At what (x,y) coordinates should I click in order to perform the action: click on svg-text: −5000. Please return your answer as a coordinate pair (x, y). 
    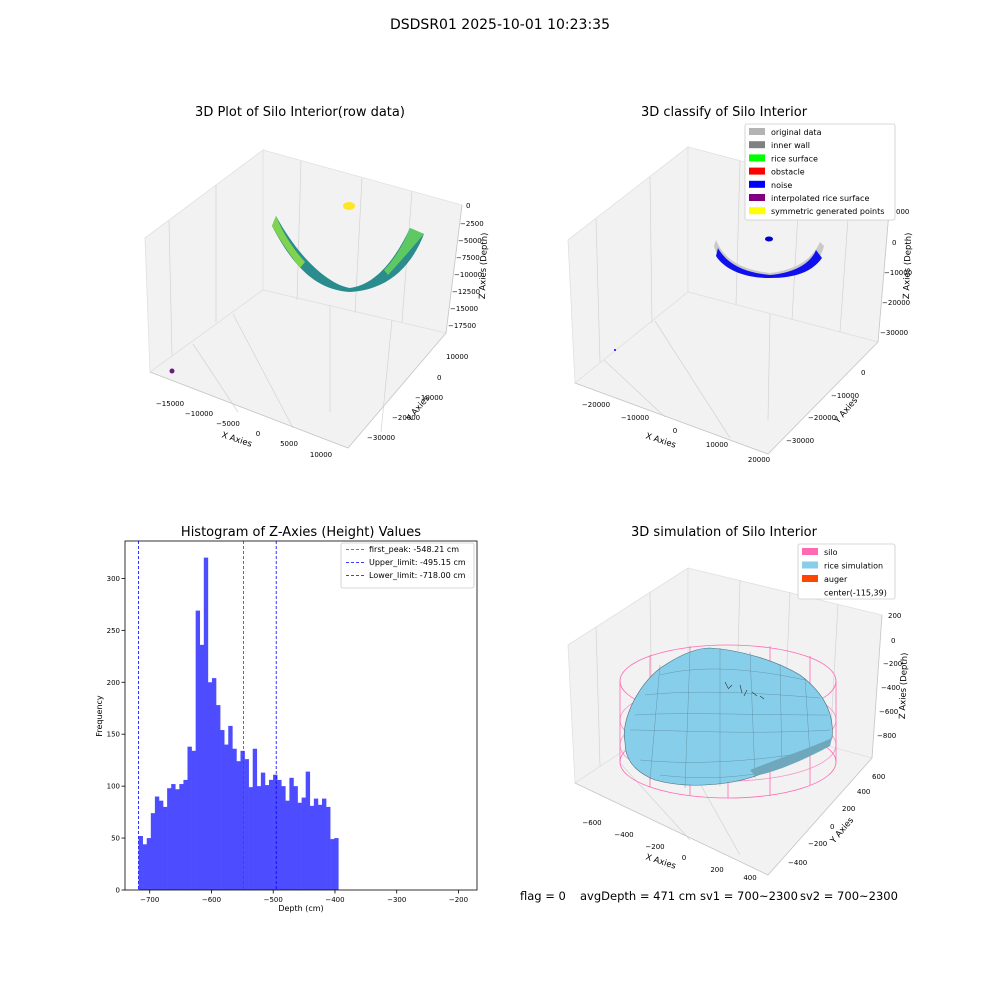
    Looking at the image, I should click on (228, 424).